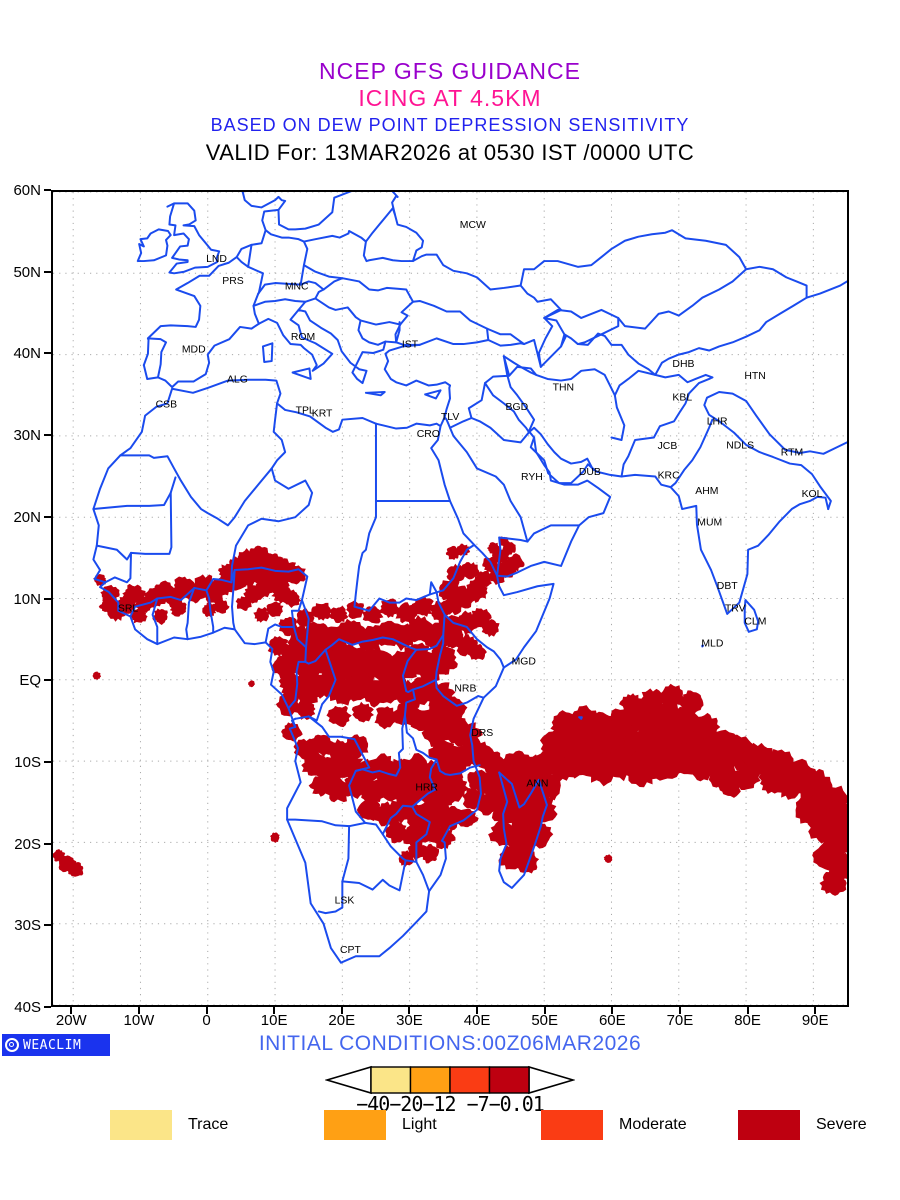  I want to click on city-label-LHR: LHR, so click(717, 422).